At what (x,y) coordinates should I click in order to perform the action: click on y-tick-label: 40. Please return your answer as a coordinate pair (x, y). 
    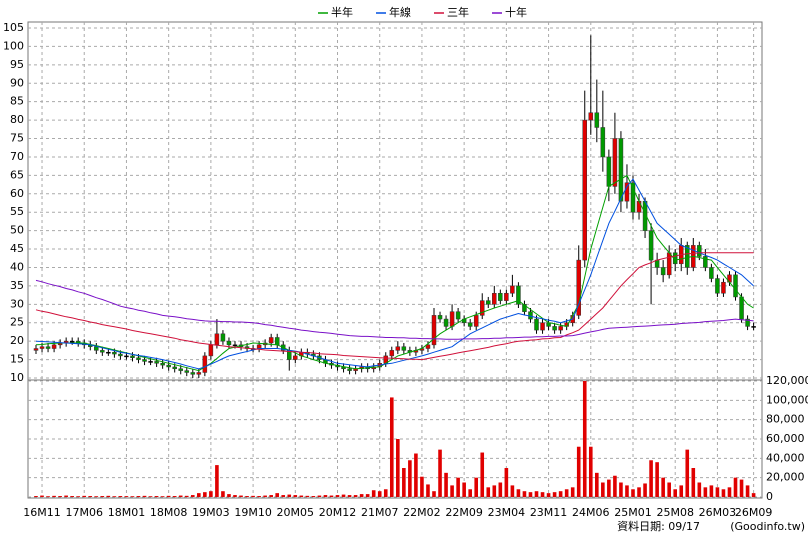
    Looking at the image, I should click on (17, 266).